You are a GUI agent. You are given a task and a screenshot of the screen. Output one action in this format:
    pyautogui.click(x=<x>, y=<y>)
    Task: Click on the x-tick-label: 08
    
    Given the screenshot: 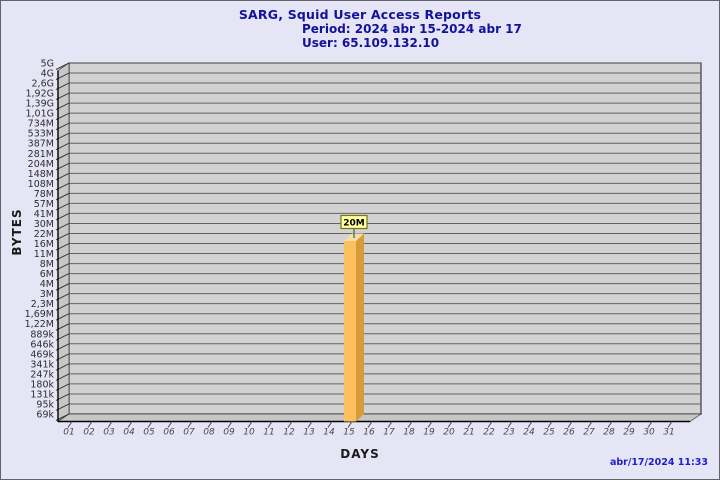 What is the action you would take?
    pyautogui.click(x=209, y=433)
    